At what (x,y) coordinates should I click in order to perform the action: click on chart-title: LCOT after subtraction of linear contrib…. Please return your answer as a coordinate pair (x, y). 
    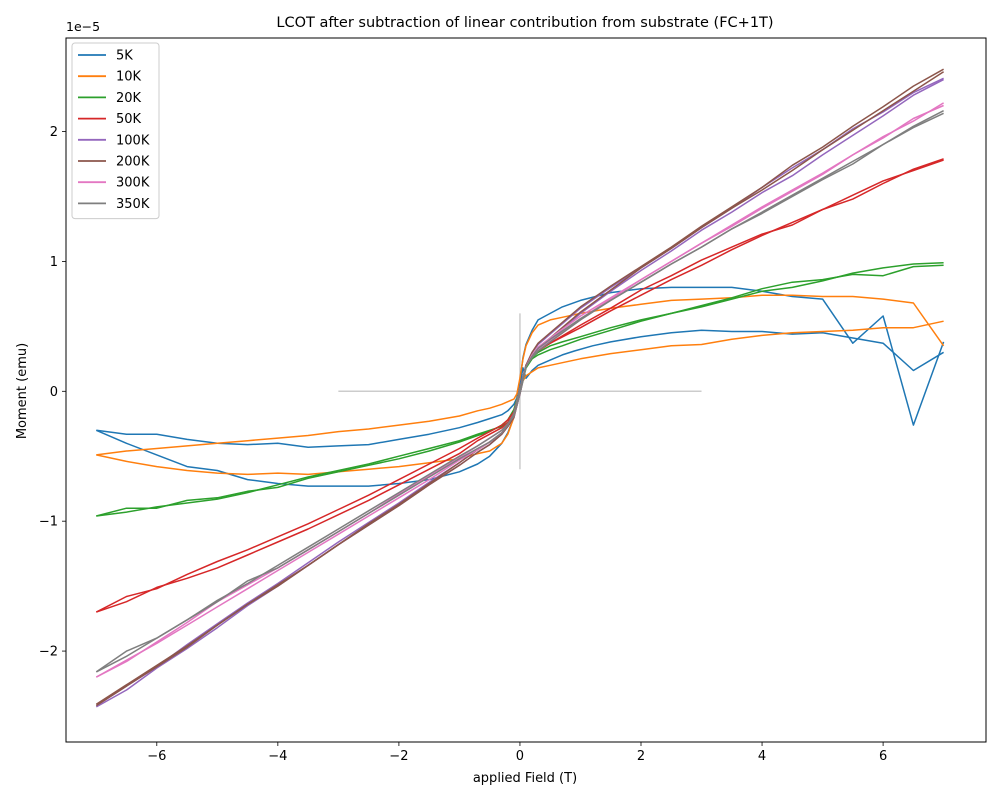
    Looking at the image, I should click on (524, 23).